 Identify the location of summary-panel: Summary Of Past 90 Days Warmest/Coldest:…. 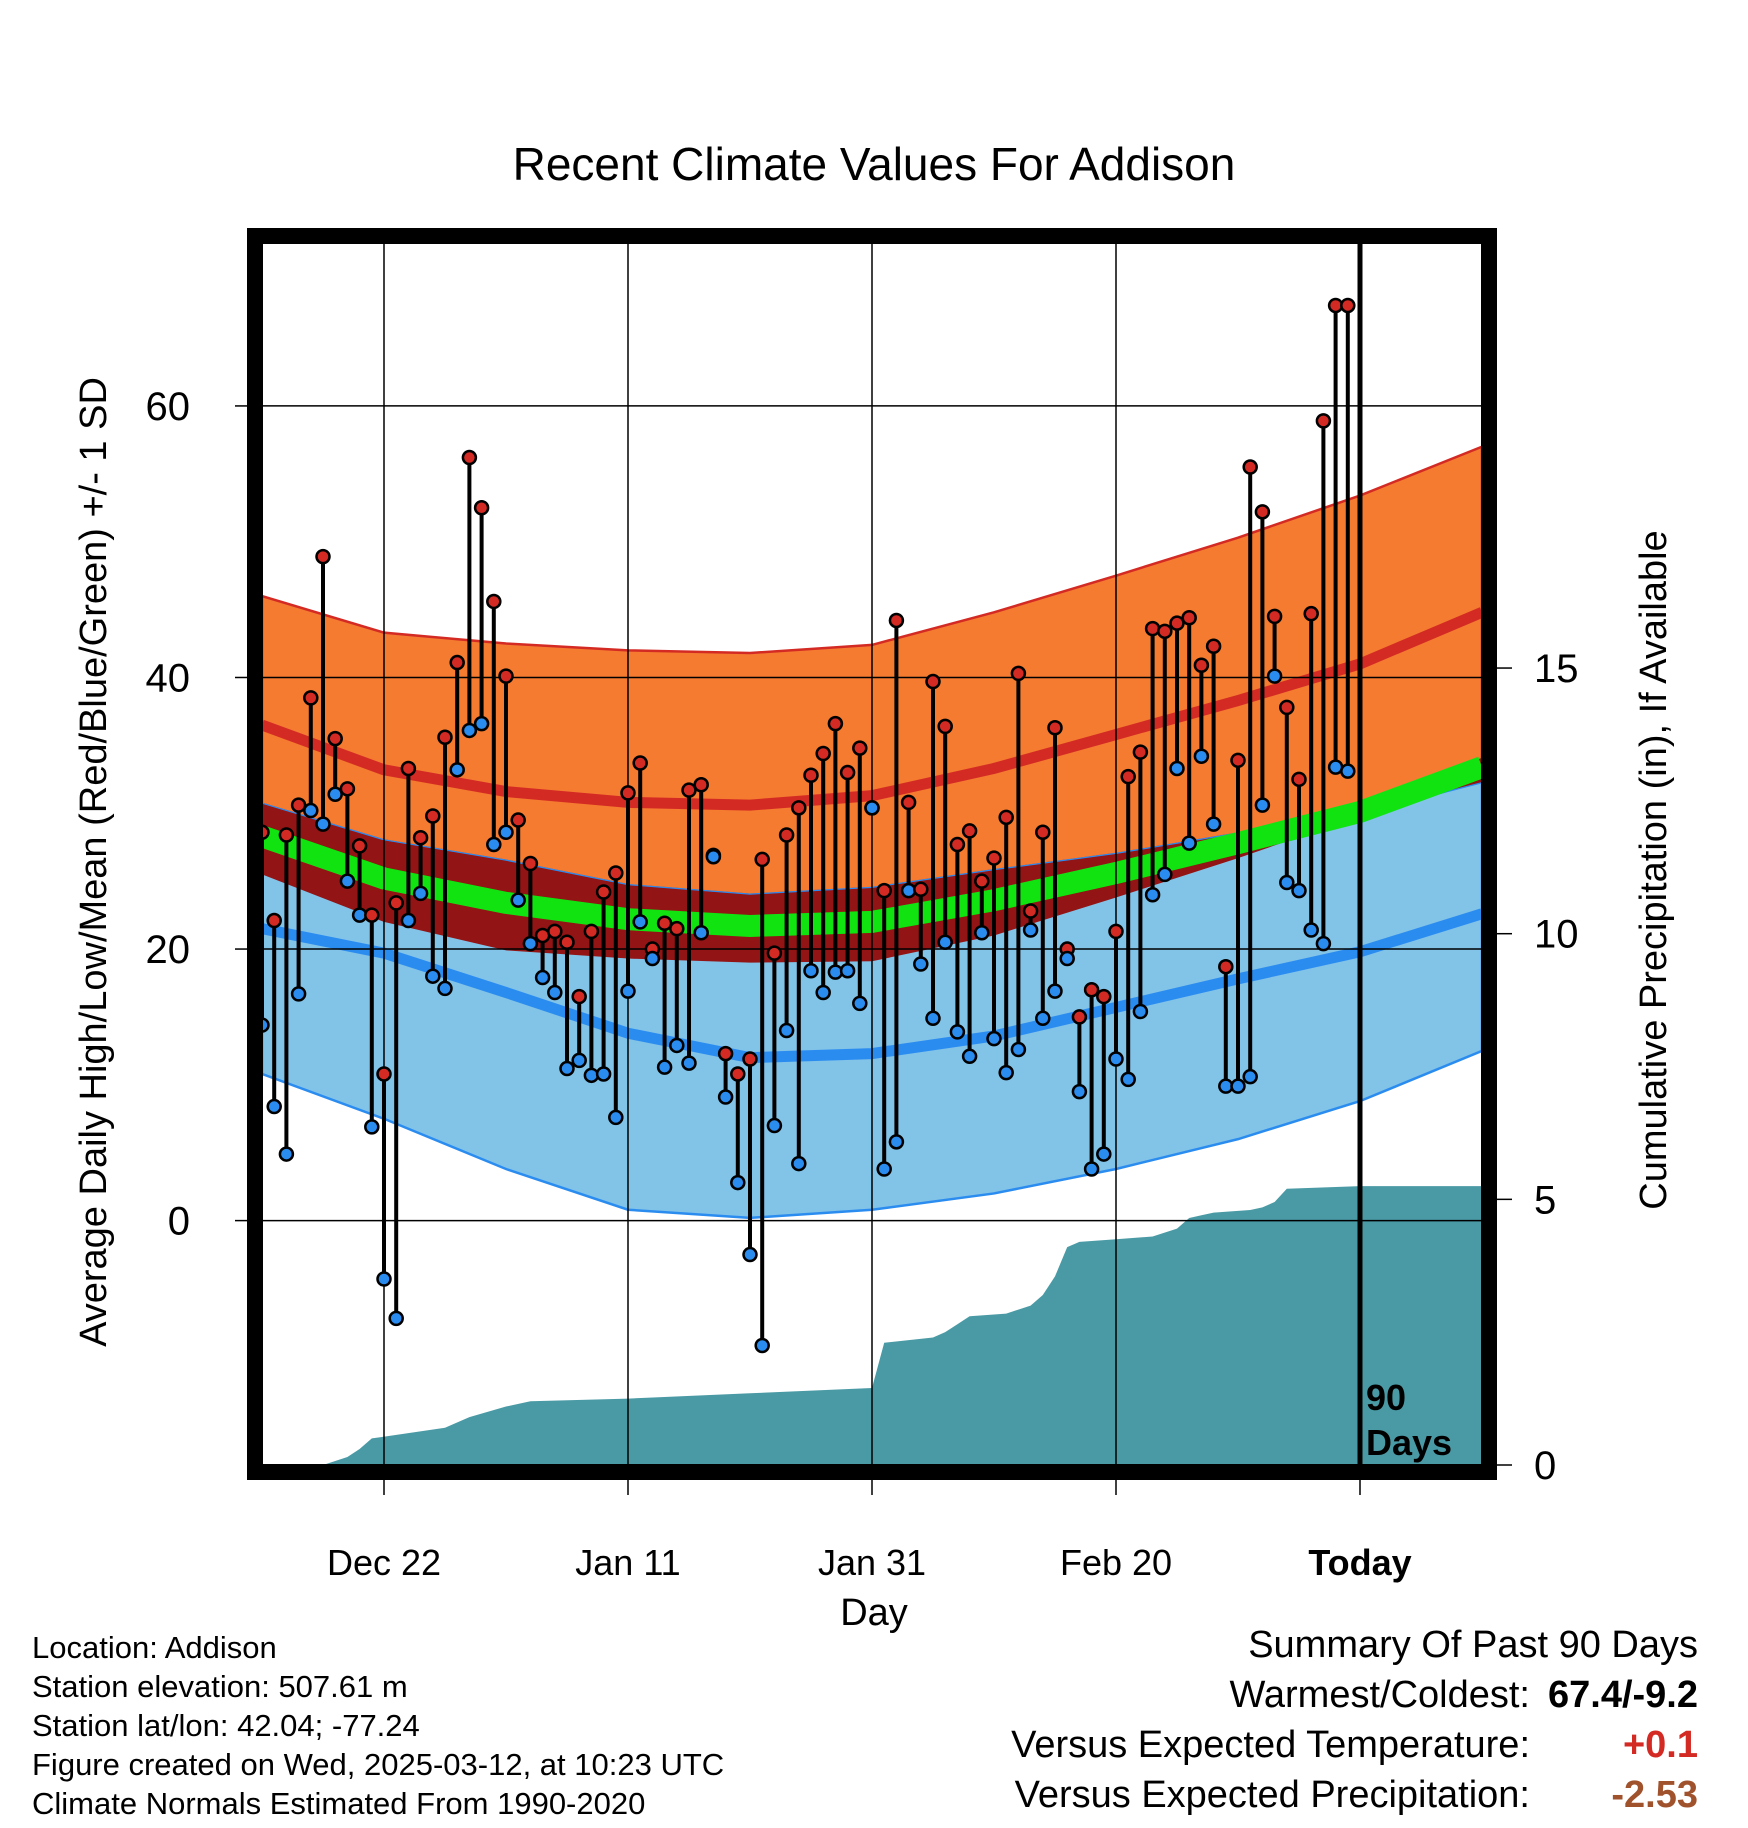
(1354, 1720).